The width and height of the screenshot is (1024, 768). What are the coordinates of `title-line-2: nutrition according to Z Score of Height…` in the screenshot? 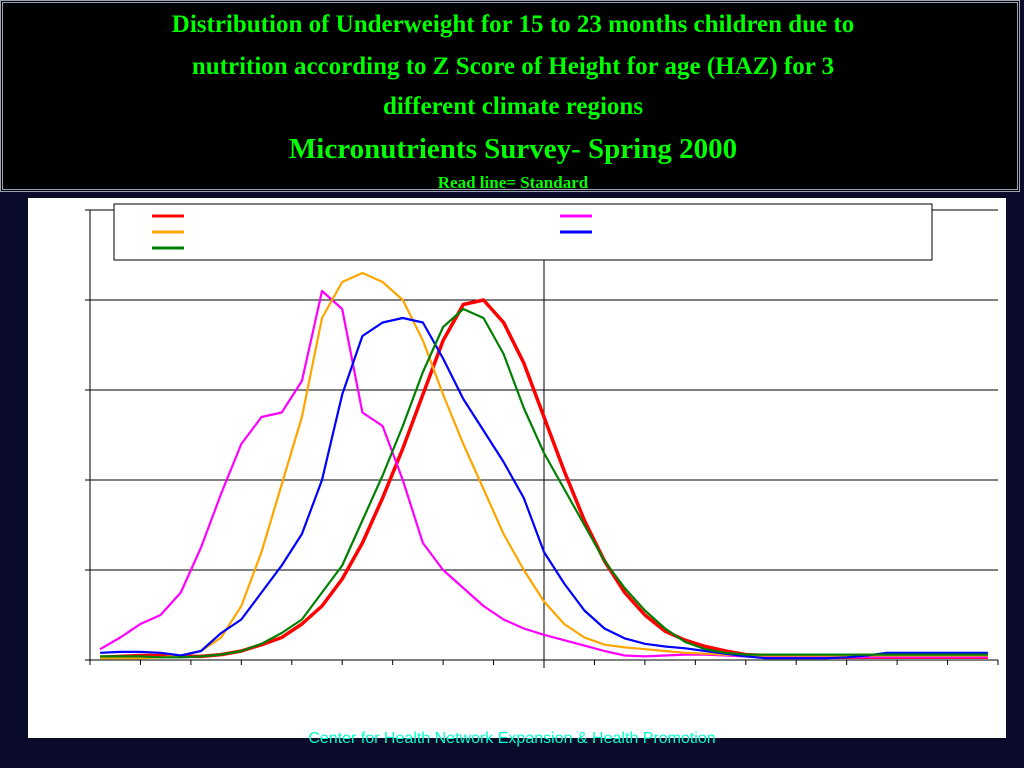 It's located at (513, 66).